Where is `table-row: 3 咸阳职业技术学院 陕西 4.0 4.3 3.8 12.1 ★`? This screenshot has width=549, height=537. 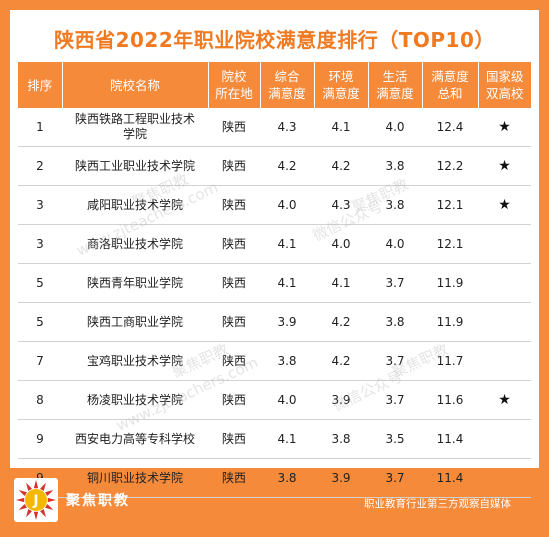 table-row: 3 咸阳职业技术学院 陕西 4.0 4.3 3.8 12.1 ★ is located at coordinates (274, 205).